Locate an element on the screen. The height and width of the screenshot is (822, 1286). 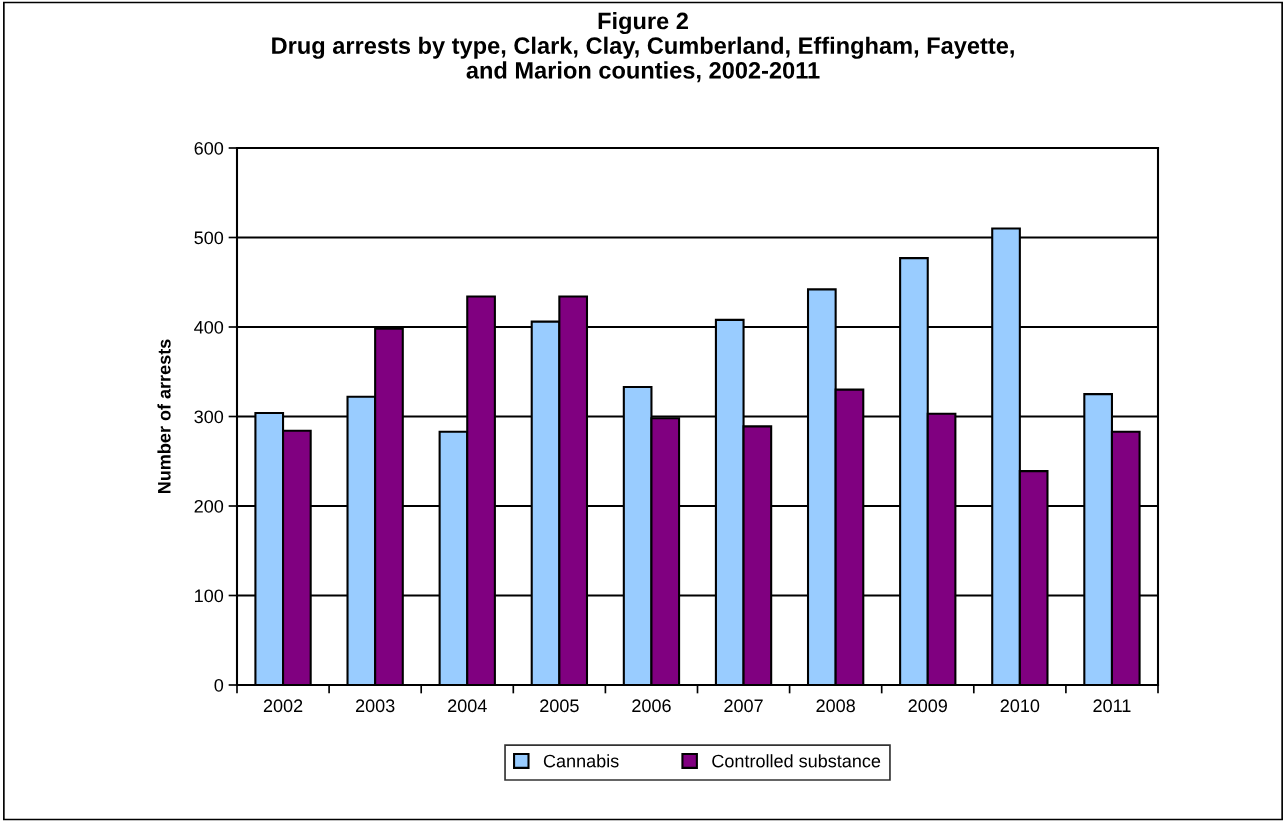
chart-title: Figure 2 Drug arrests by type, Clark, Clay, Cumberland, Effingham, Fayette, and Marion counties, 2002-2011 is located at coordinates (643, 47).